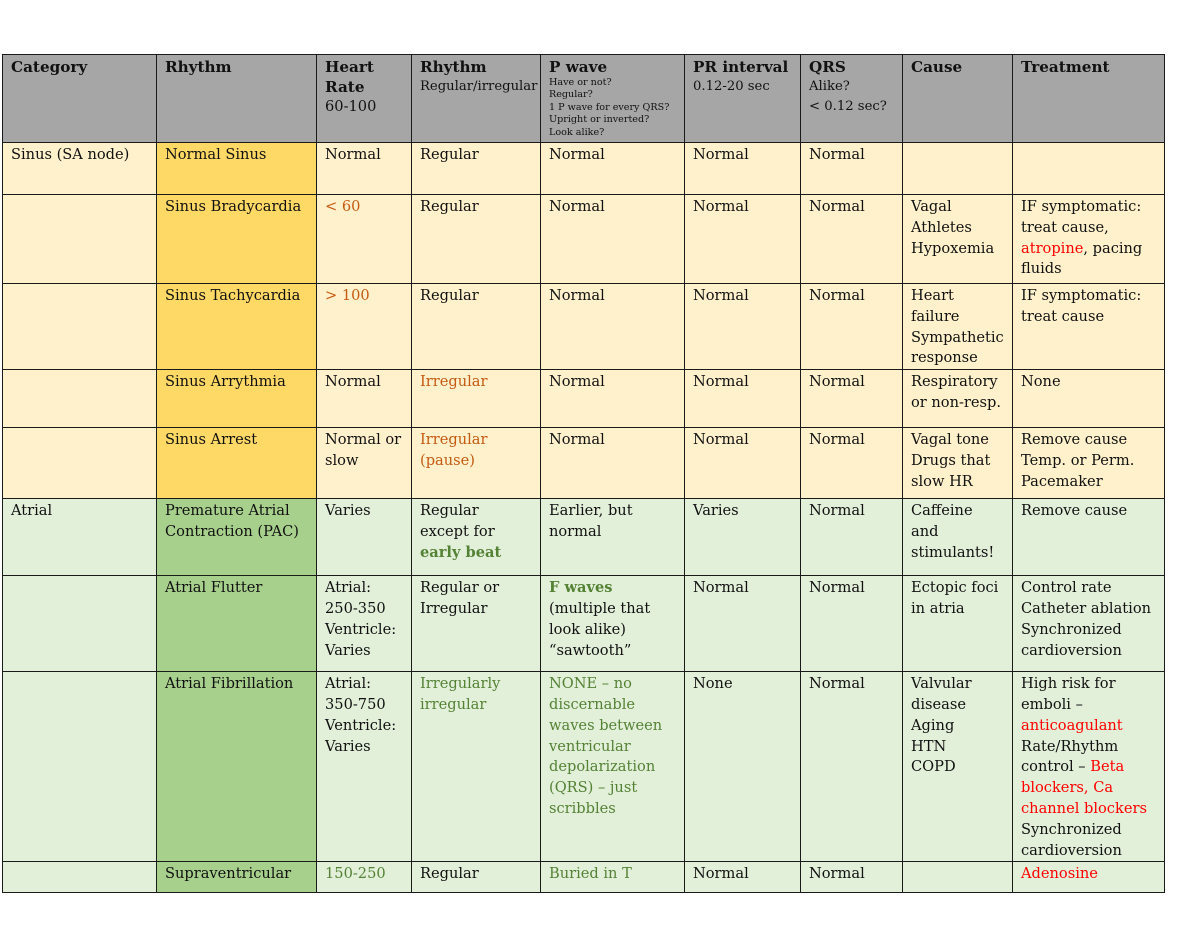 Image resolution: width=1200 pixels, height=927 pixels. What do you see at coordinates (79, 98) in the screenshot?
I see `header-category: Category` at bounding box center [79, 98].